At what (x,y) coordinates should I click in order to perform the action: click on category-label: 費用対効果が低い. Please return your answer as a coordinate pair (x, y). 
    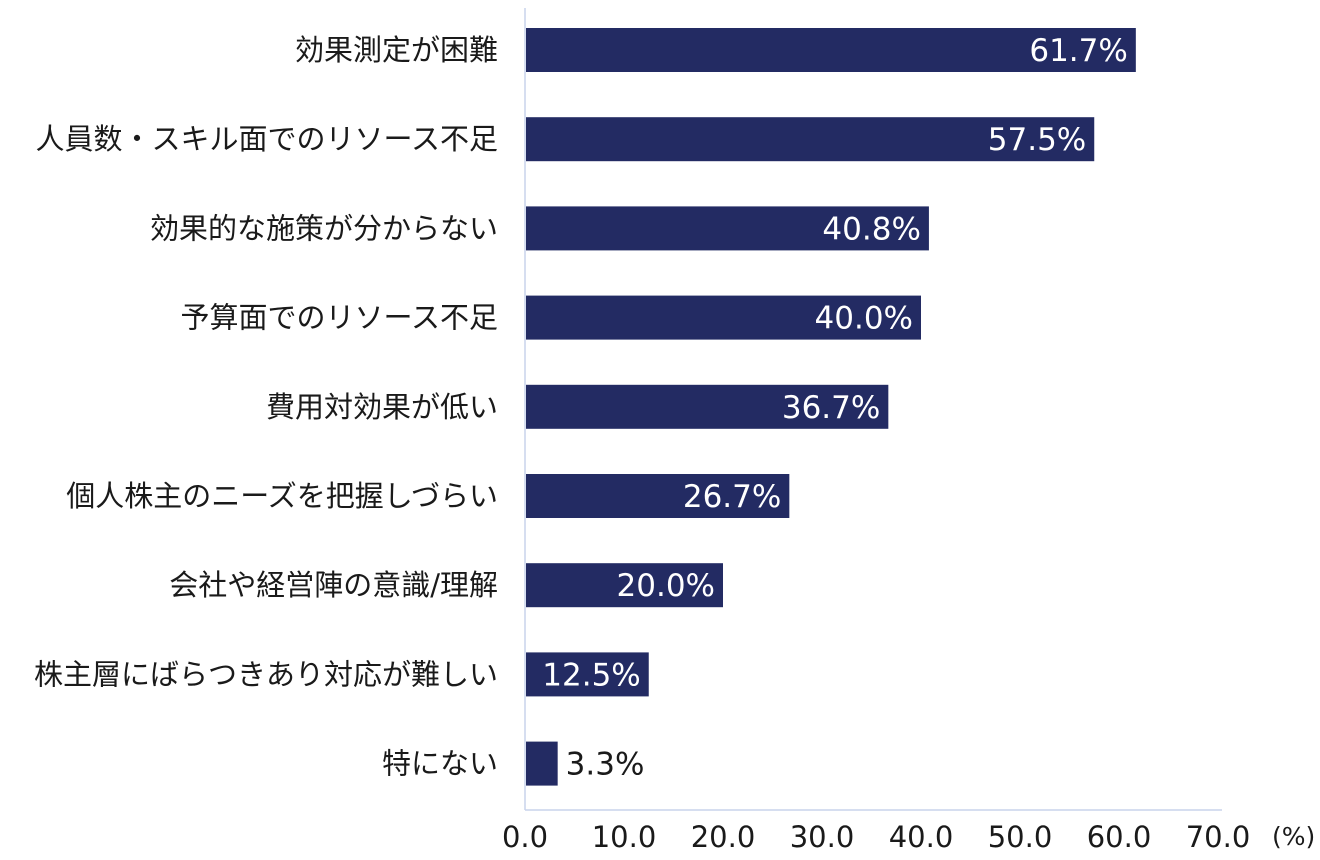
    Looking at the image, I should click on (382, 407).